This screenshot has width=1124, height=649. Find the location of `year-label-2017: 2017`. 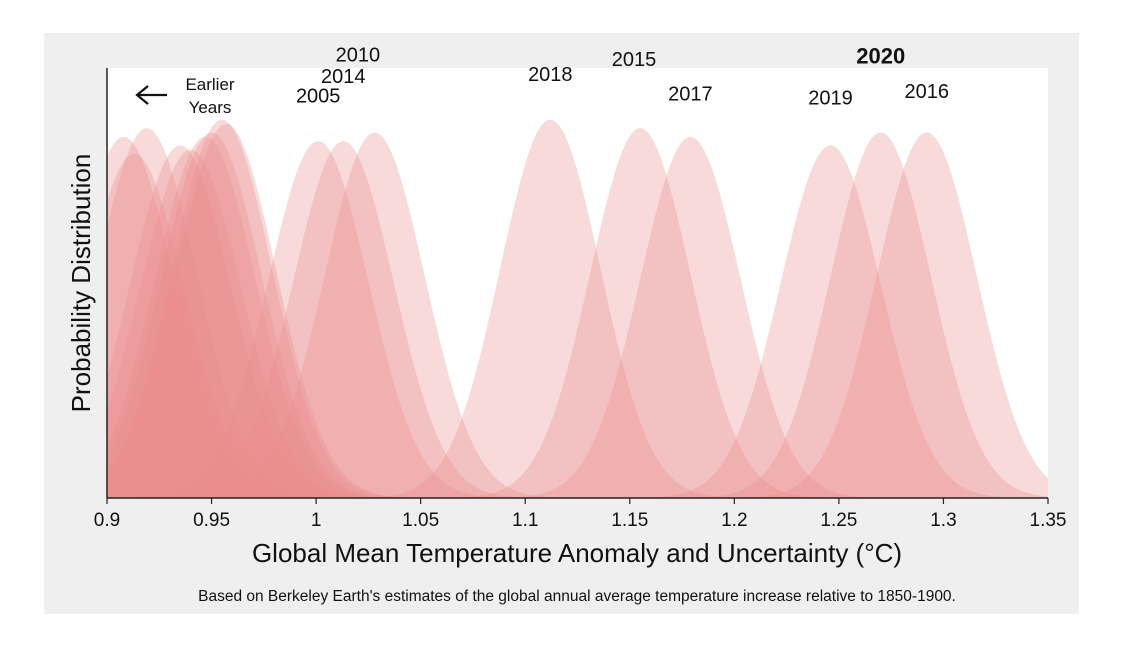

year-label-2017: 2017 is located at coordinates (690, 94).